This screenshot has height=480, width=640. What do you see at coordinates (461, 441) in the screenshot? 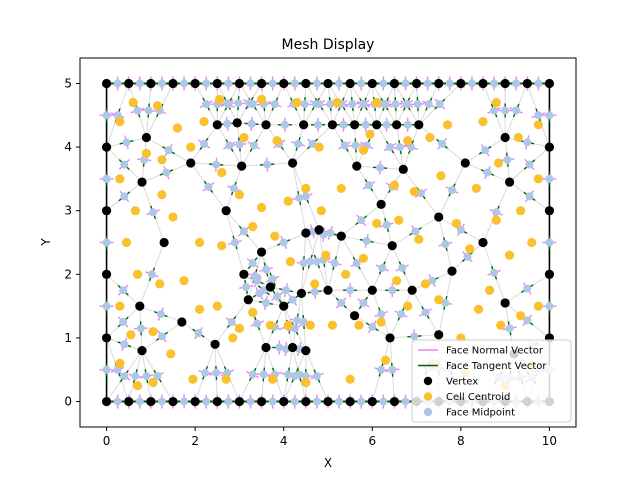
I see `x-tick-label: 8` at bounding box center [461, 441].